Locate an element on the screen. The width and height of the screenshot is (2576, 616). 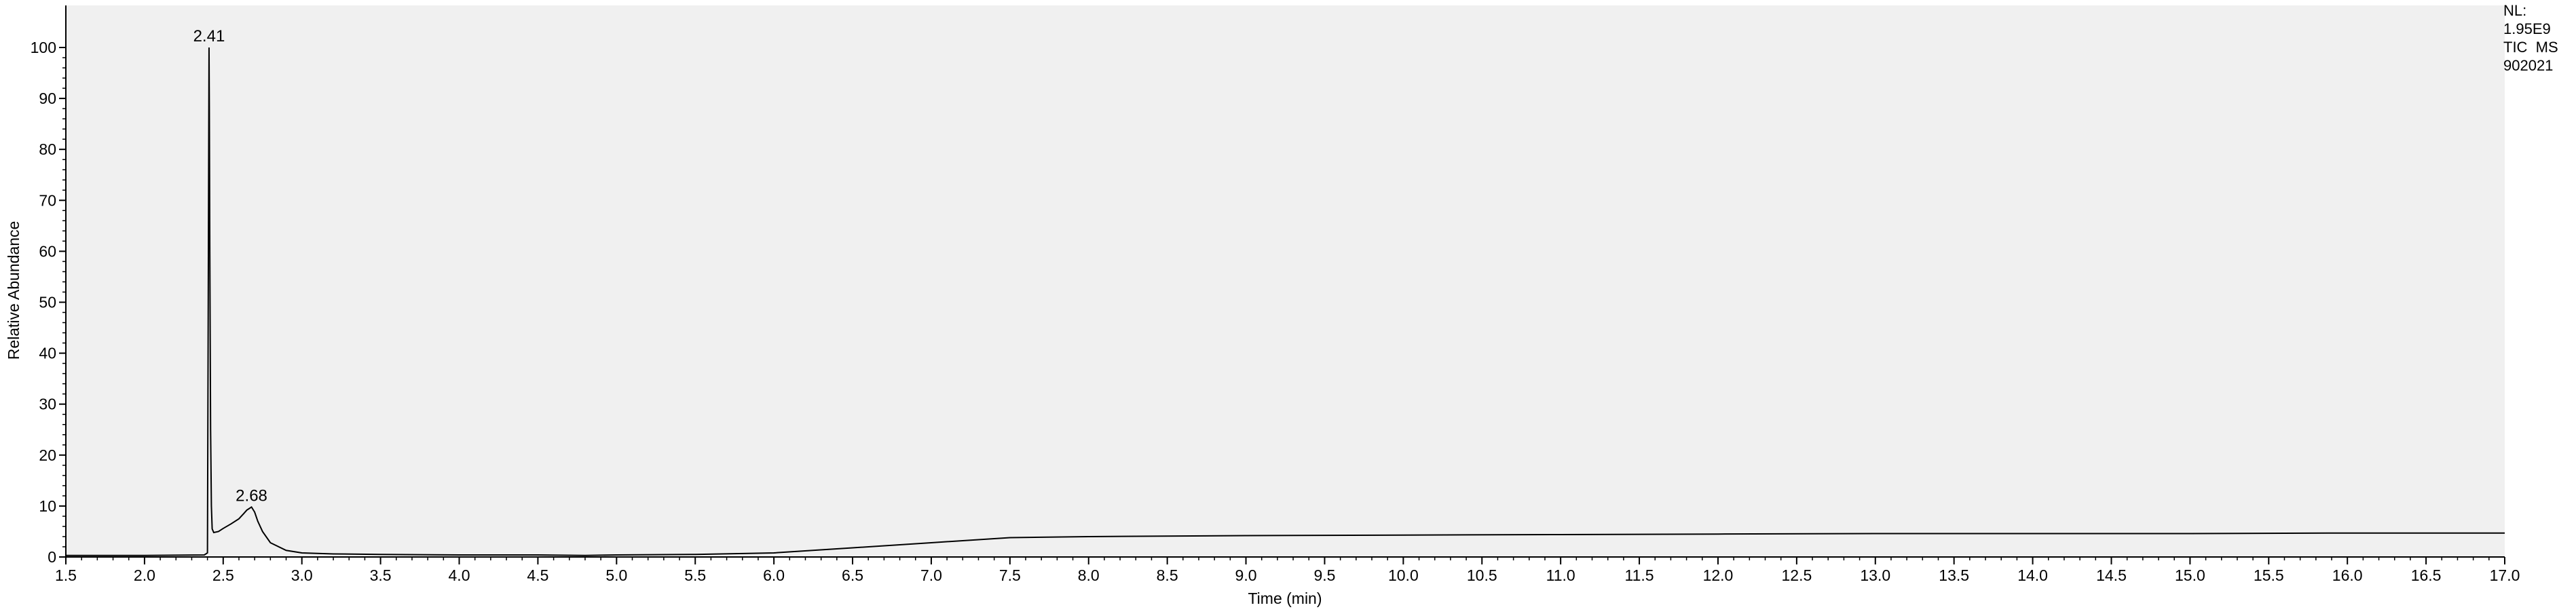
scan-filter: TIC MS is located at coordinates (2531, 48).